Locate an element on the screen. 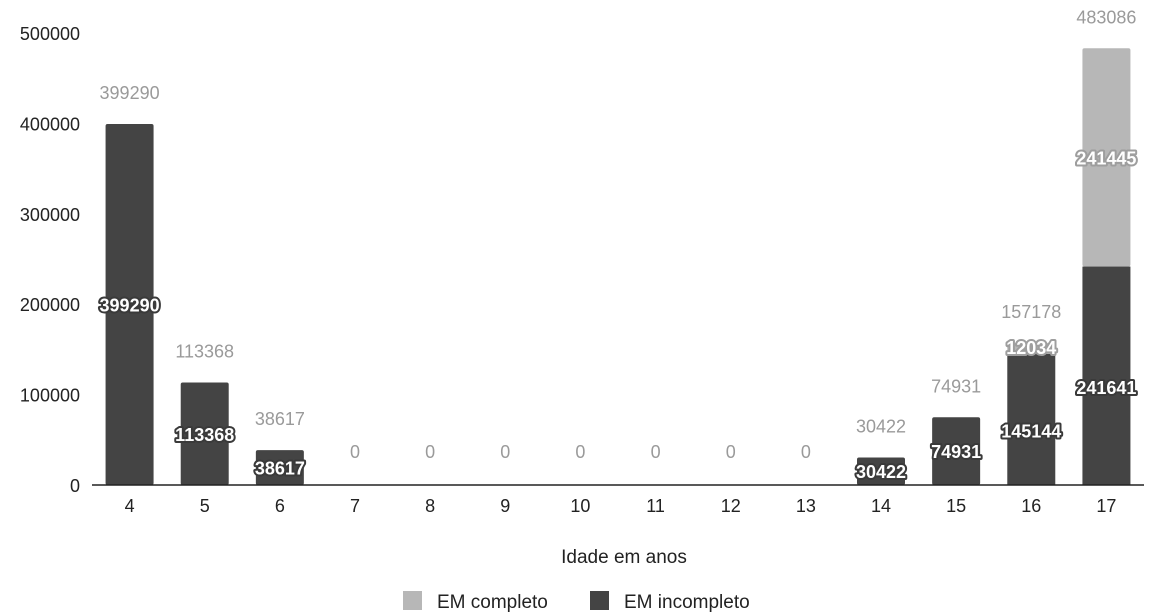 The height and width of the screenshot is (614, 1155). y-axis: 0 100000 200000 300000 400000 500000 is located at coordinates (50, 260).